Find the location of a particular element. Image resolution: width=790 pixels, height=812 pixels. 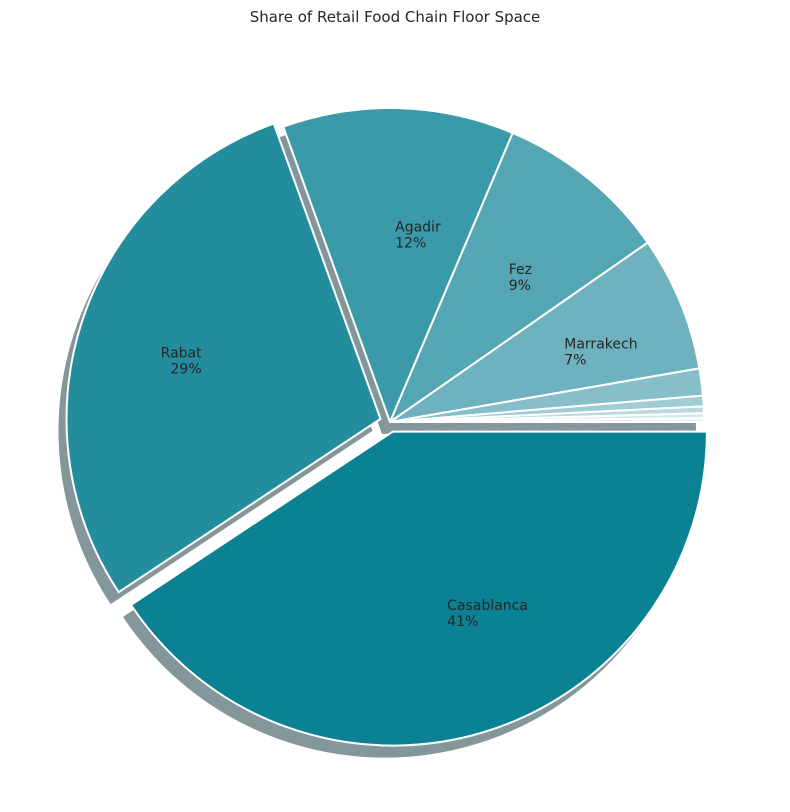

slice-label-fez: Fez 9% is located at coordinates (520, 278).